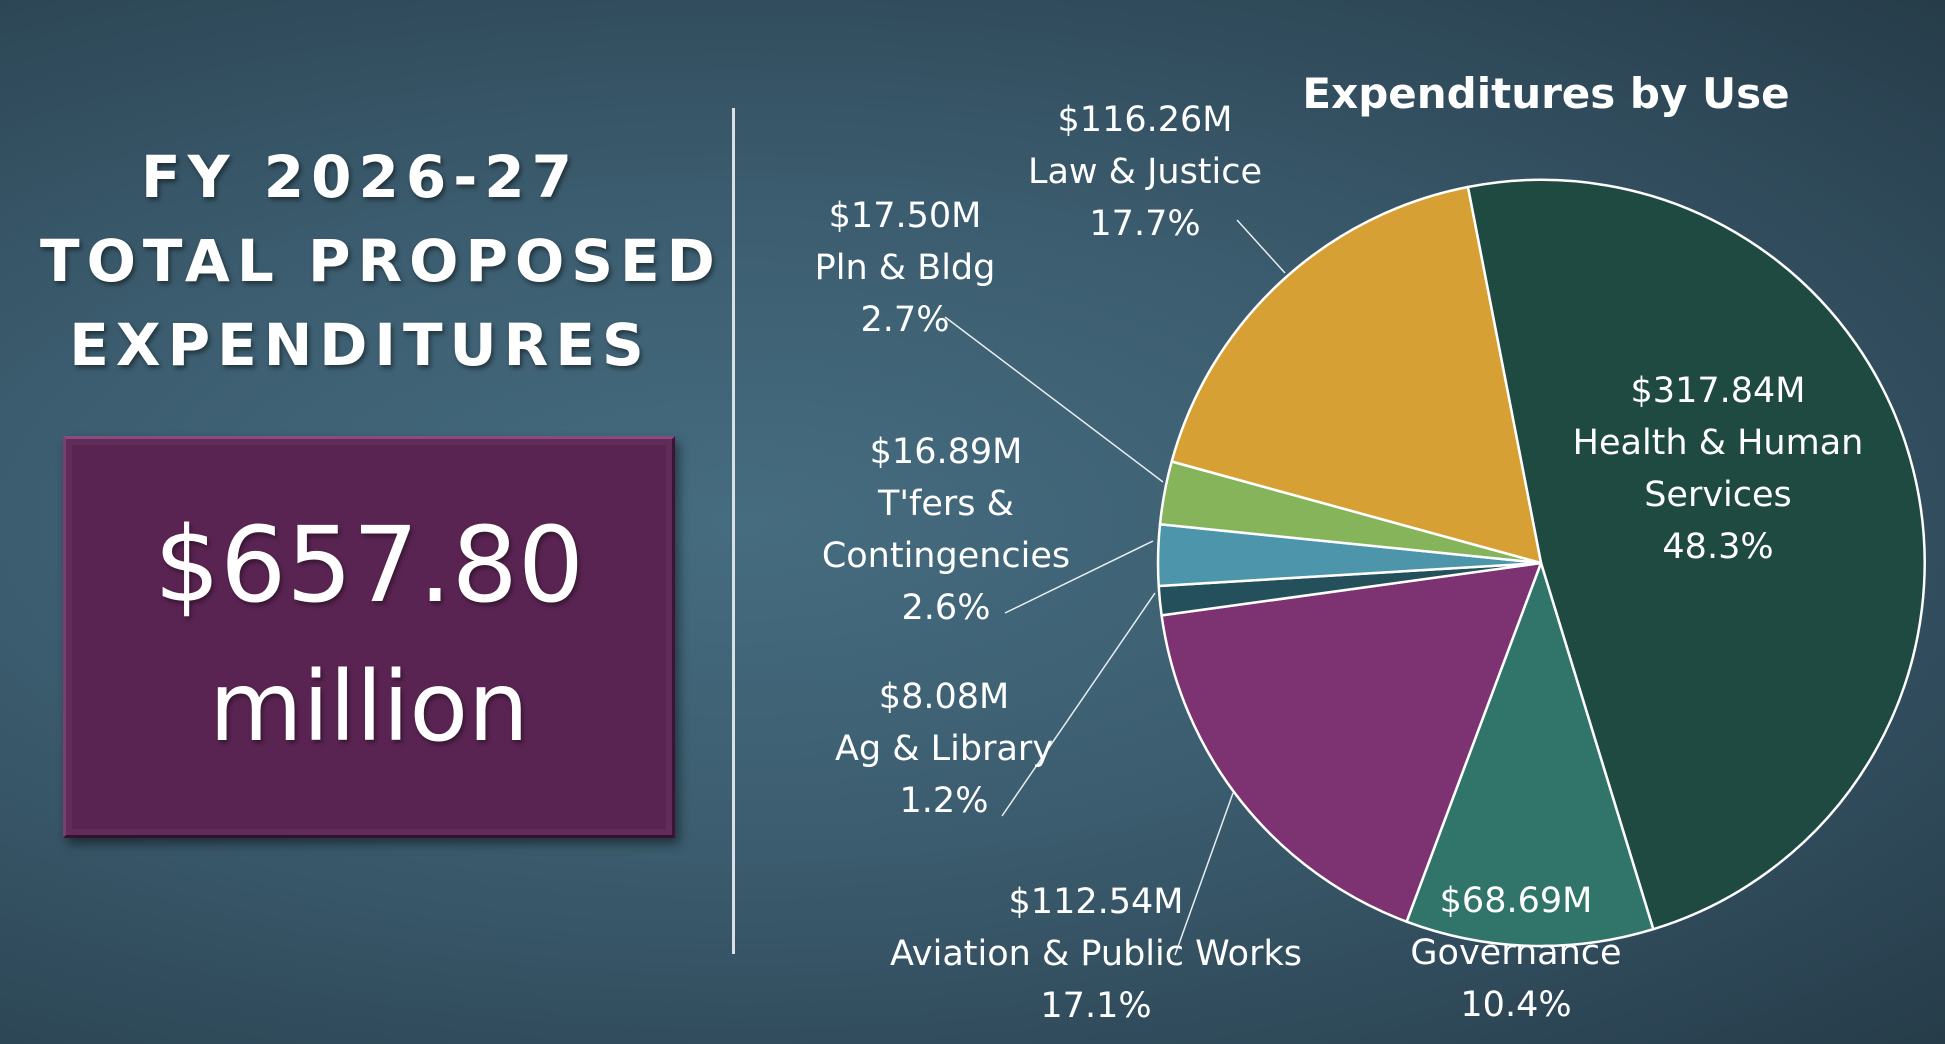 The width and height of the screenshot is (1945, 1044). What do you see at coordinates (1545, 93) in the screenshot?
I see `chart-title: Expenditures by Use` at bounding box center [1545, 93].